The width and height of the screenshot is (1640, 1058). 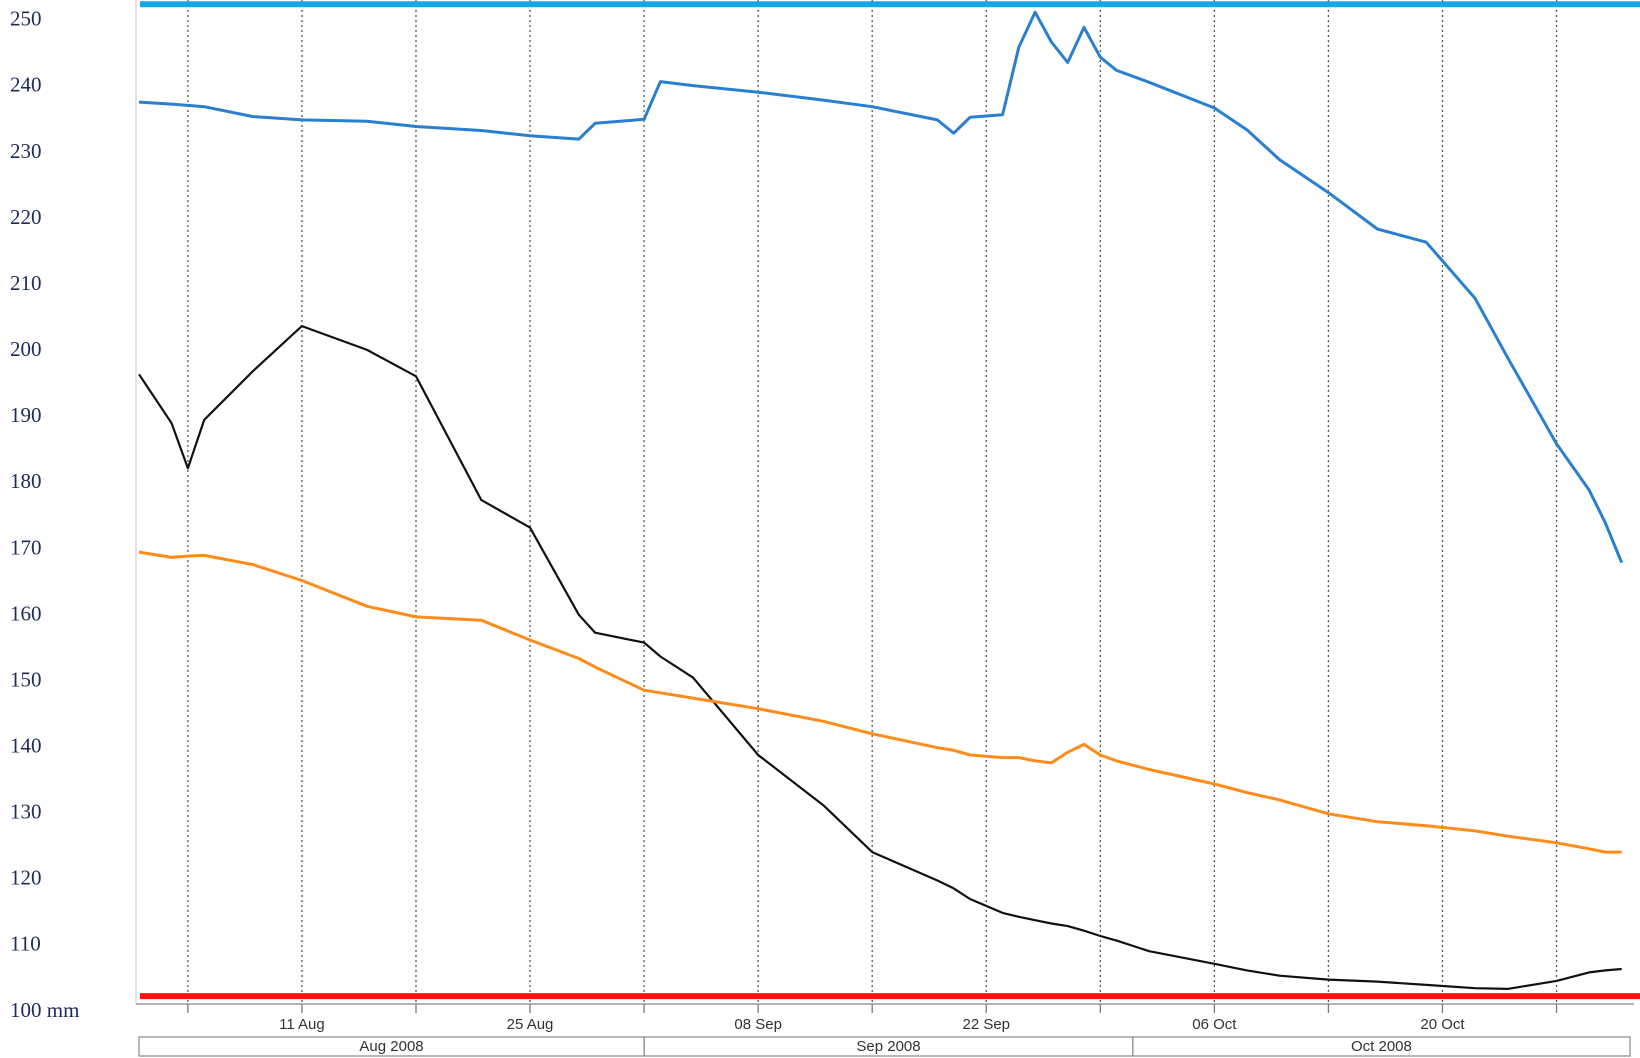 What do you see at coordinates (26, 613) in the screenshot?
I see `y-tick-label: 160` at bounding box center [26, 613].